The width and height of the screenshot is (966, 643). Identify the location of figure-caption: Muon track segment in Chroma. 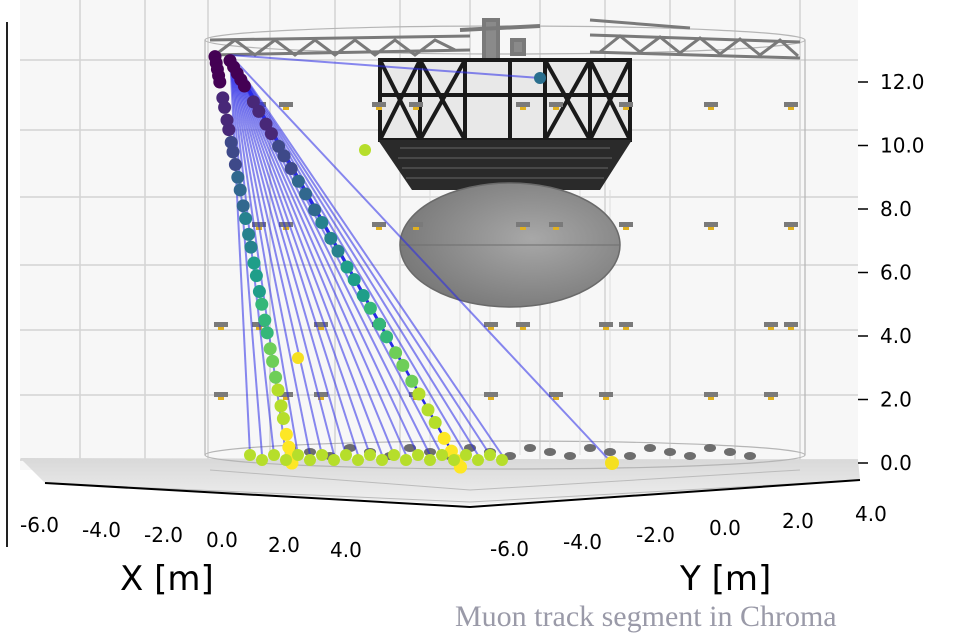
(646, 616).